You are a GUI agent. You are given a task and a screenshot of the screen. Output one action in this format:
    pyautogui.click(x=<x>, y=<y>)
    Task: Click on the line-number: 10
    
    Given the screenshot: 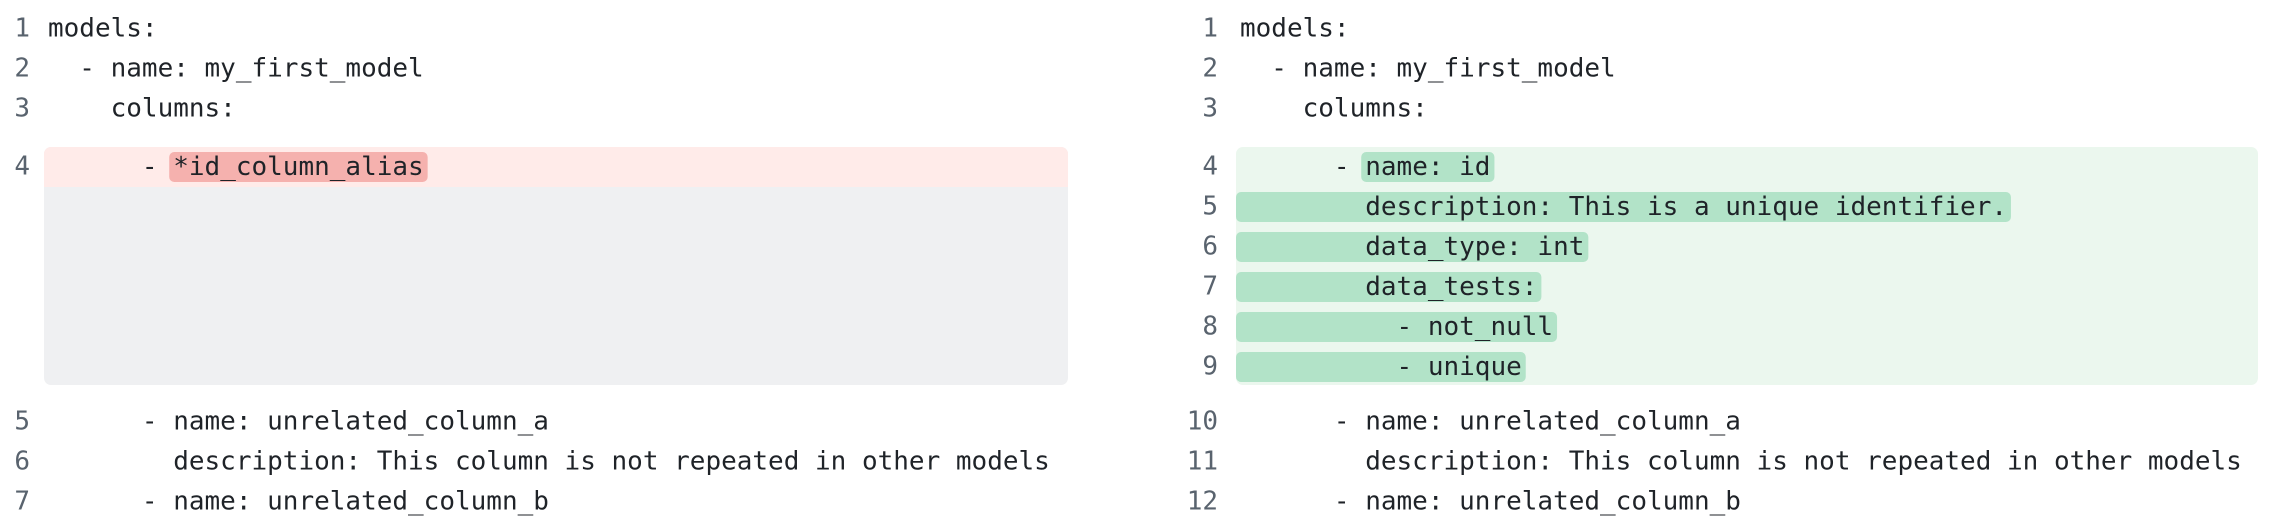 What is the action you would take?
    pyautogui.click(x=1202, y=422)
    